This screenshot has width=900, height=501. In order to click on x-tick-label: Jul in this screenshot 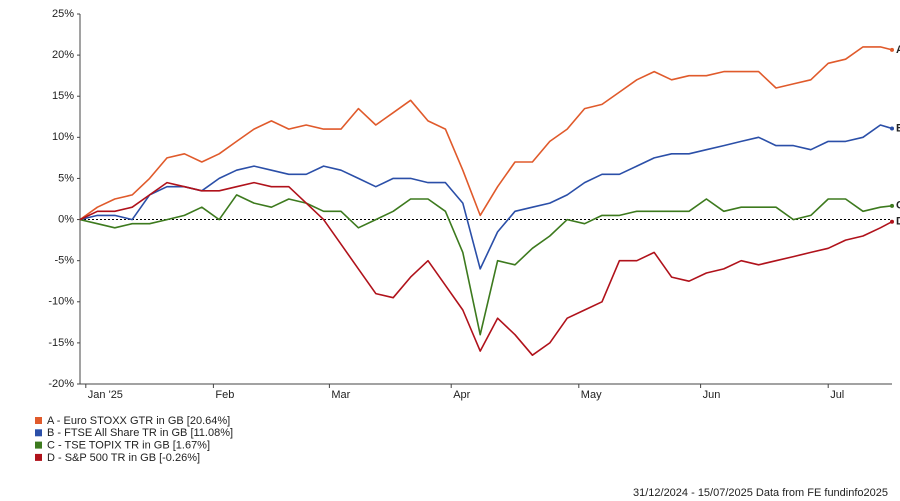, I will do `click(837, 395)`.